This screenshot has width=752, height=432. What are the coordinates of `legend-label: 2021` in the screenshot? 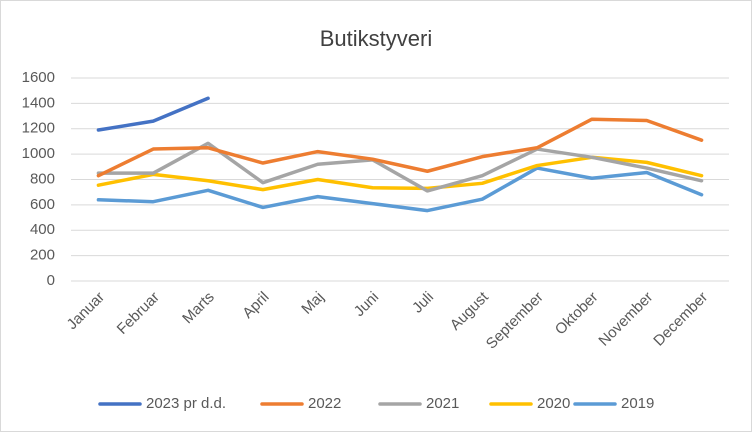 It's located at (442, 403).